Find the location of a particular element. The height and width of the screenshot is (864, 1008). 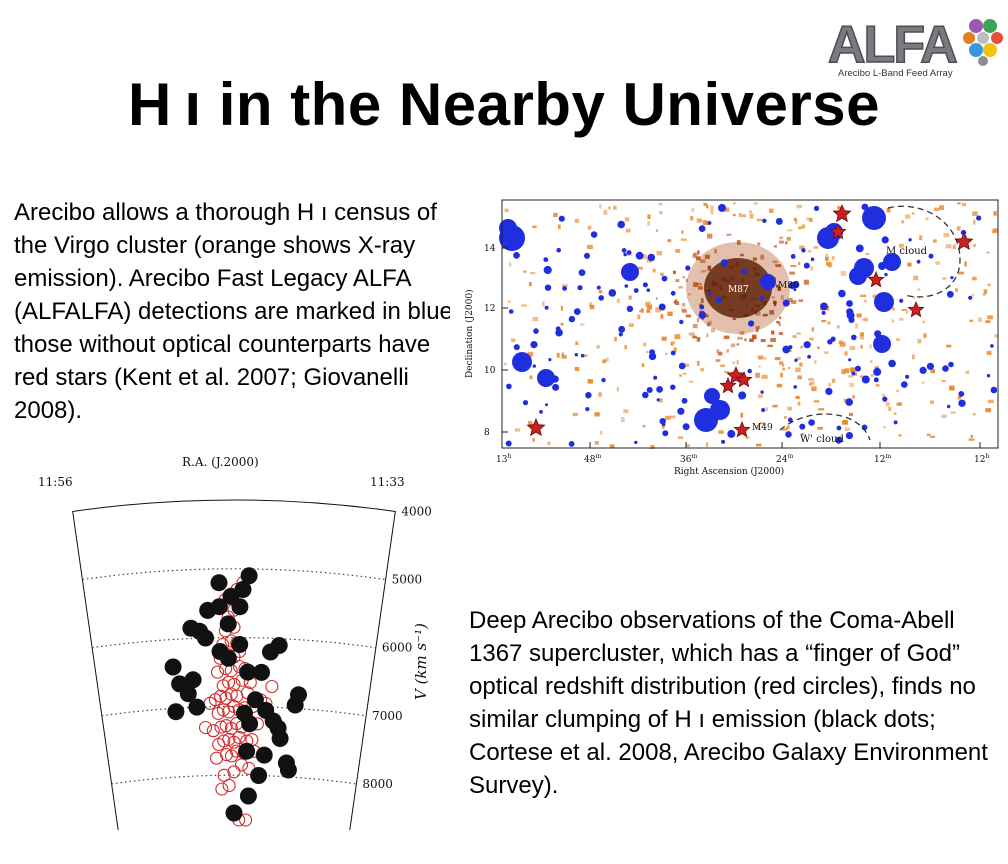

slide-title: H ı in the Nearby Universe is located at coordinates (504, 104).